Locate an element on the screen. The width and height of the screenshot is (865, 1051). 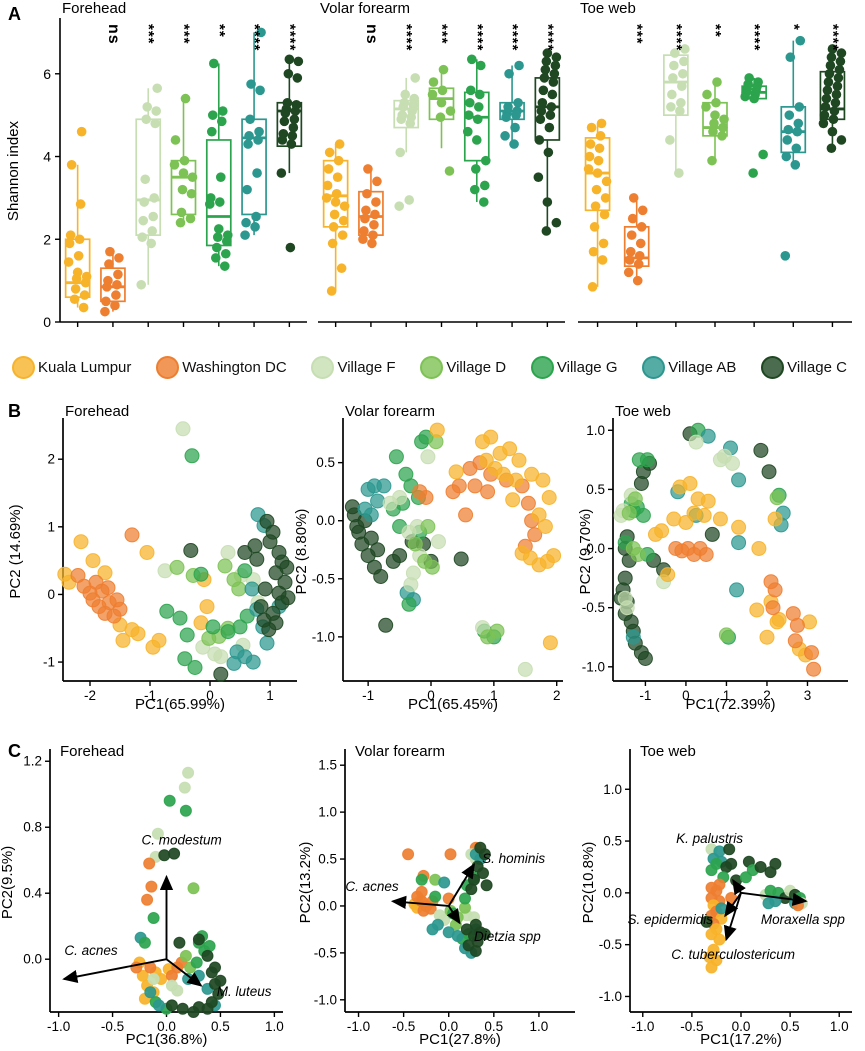
loading-label: Dietzia spp is located at coordinates (507, 936).